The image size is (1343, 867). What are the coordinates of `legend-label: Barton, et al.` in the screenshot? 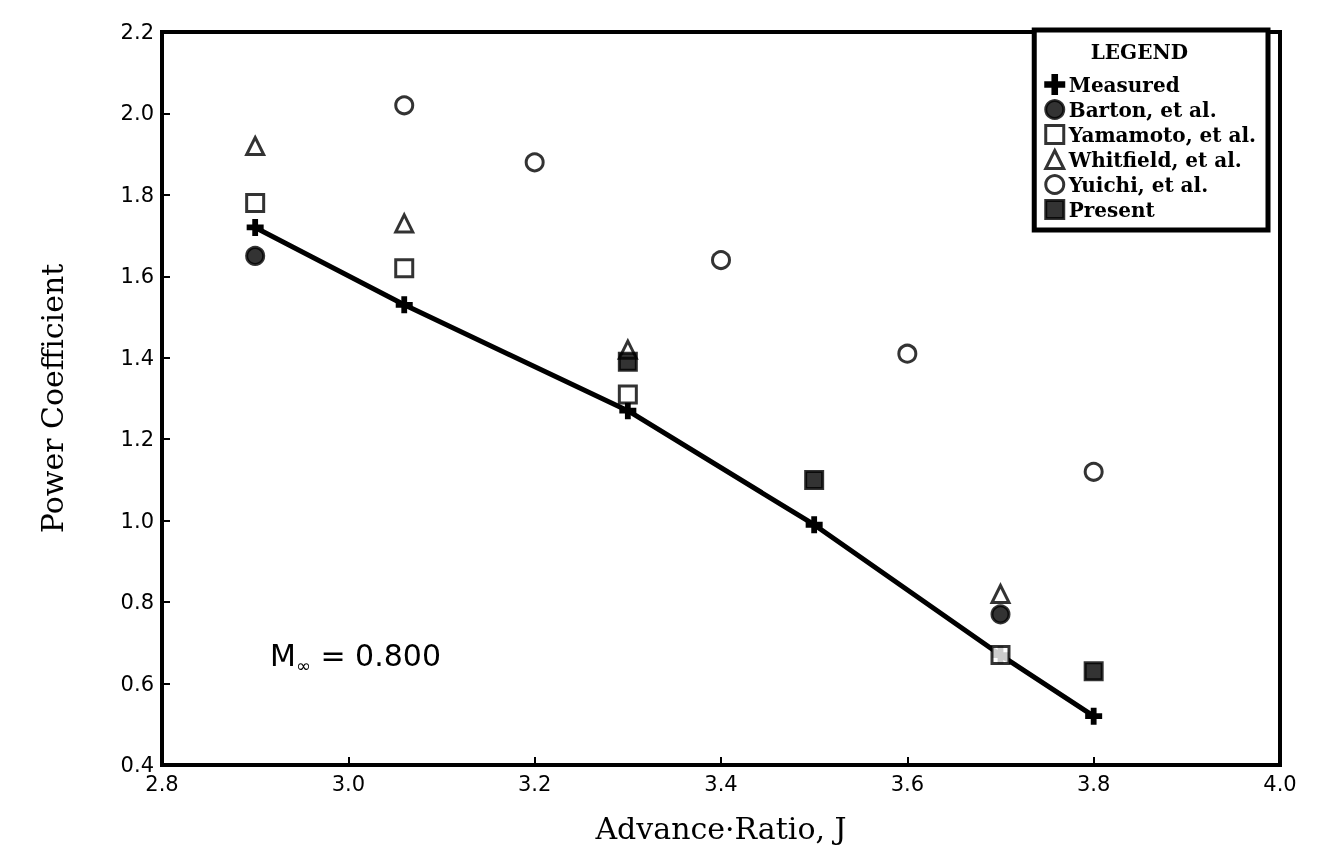 It's located at (1142, 109).